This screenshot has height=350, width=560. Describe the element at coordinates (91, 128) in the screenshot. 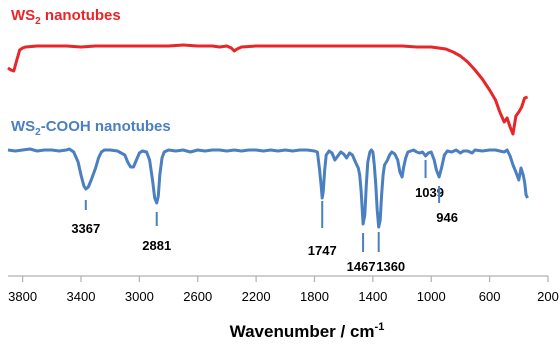

I see `series-label-ws2-cooh-nanotubes: WS2-COOH nanotubes` at that location.